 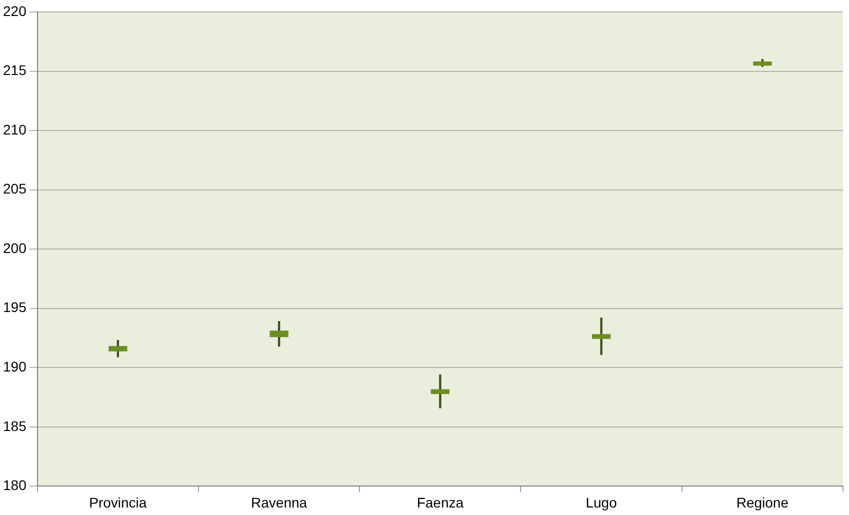 What do you see at coordinates (279, 502) in the screenshot?
I see `x-tick-label: Ravenna` at bounding box center [279, 502].